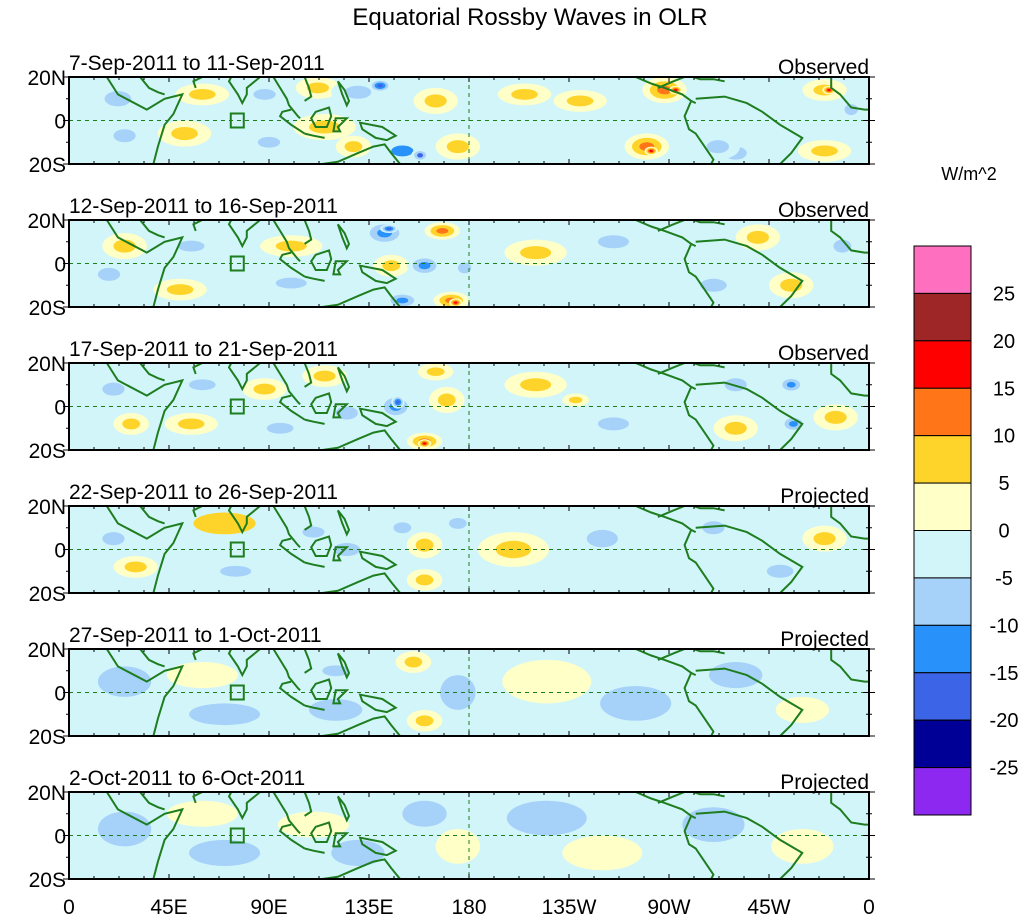 The height and width of the screenshot is (924, 1021). I want to click on colorbar-tick-label: 20, so click(1004, 342).